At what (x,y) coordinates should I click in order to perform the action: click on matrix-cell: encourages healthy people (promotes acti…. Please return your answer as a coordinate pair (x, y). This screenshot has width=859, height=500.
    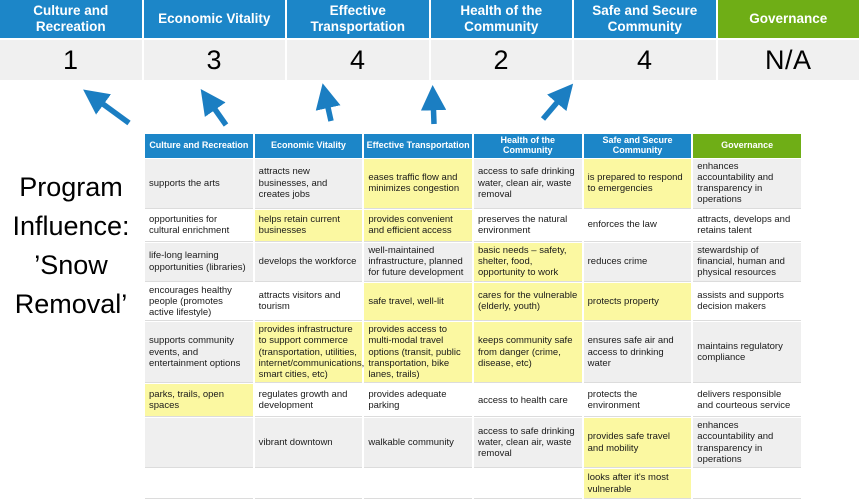
    Looking at the image, I should click on (199, 302).